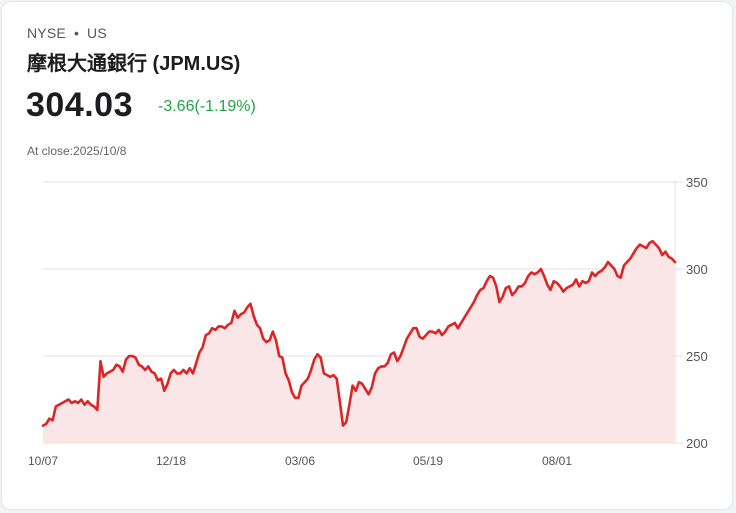  I want to click on price-change: -3.66(-1.19%), so click(207, 106).